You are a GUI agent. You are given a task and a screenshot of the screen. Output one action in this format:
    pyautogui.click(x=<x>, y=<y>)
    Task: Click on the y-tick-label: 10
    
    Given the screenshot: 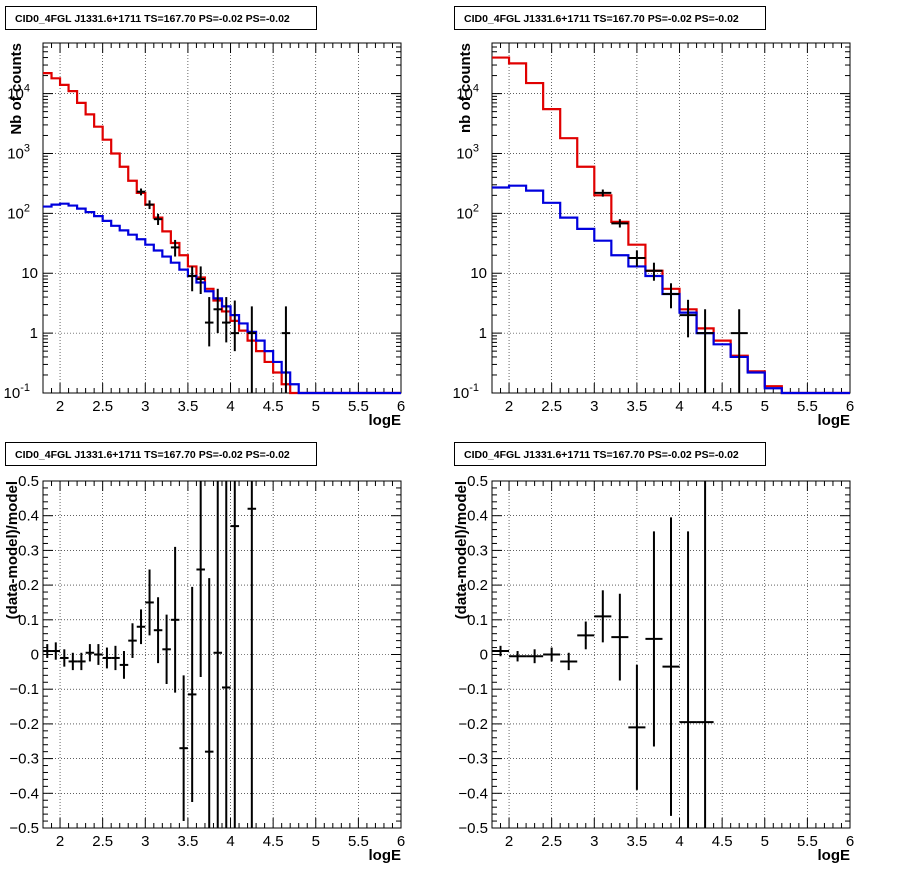 What is the action you would take?
    pyautogui.click(x=29, y=273)
    